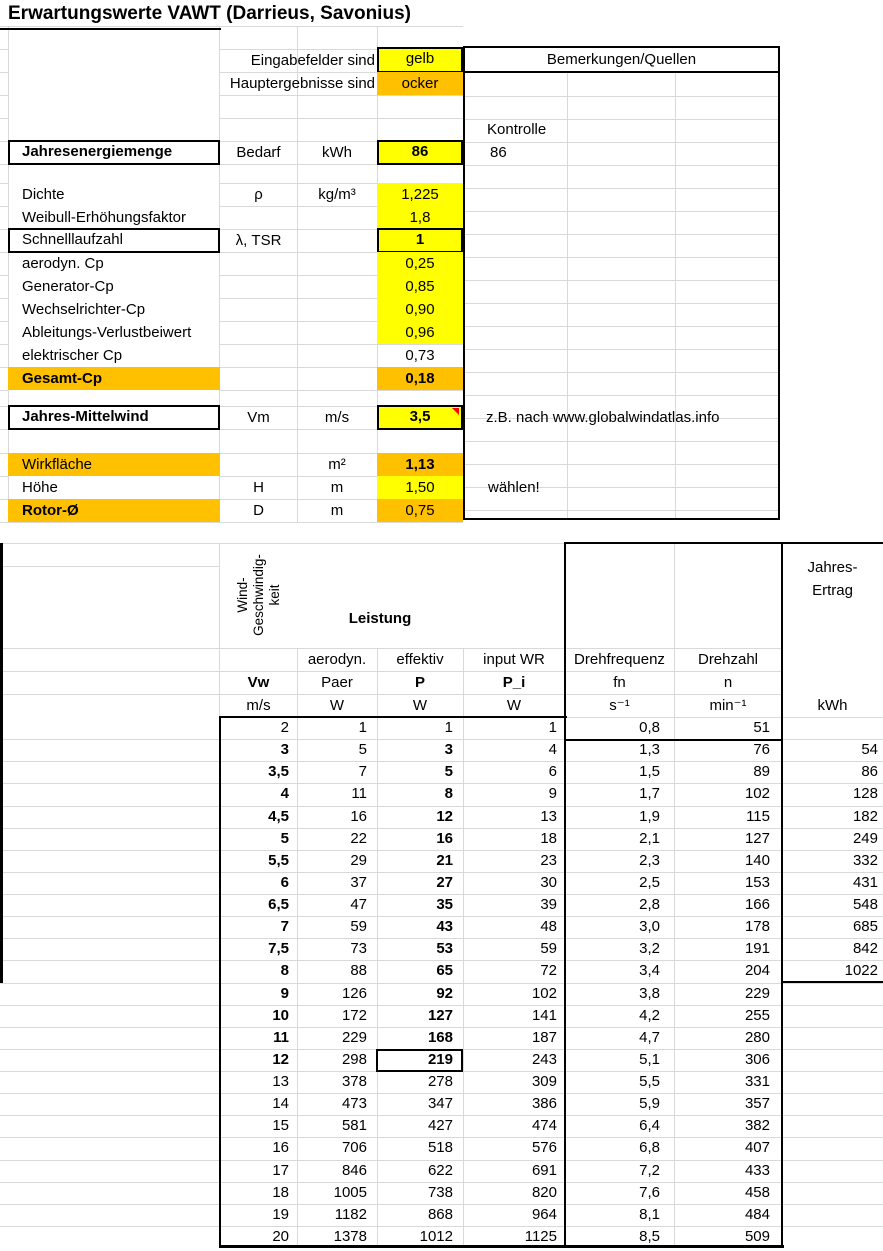  I want to click on cell-p: 12, so click(444, 816).